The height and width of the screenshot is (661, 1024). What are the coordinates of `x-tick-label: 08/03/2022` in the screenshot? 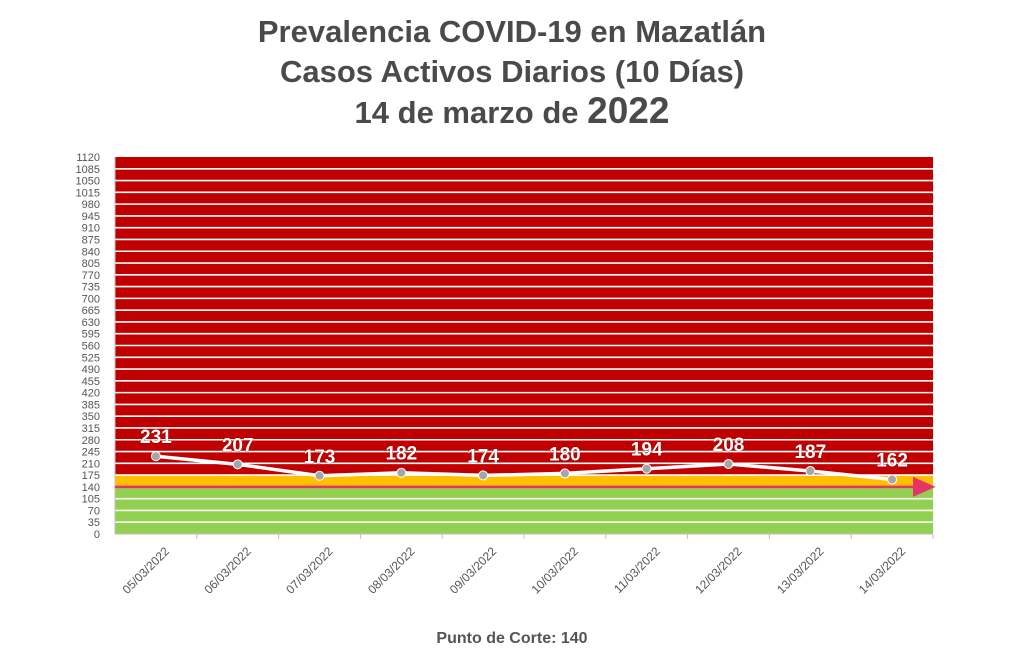 It's located at (391, 570).